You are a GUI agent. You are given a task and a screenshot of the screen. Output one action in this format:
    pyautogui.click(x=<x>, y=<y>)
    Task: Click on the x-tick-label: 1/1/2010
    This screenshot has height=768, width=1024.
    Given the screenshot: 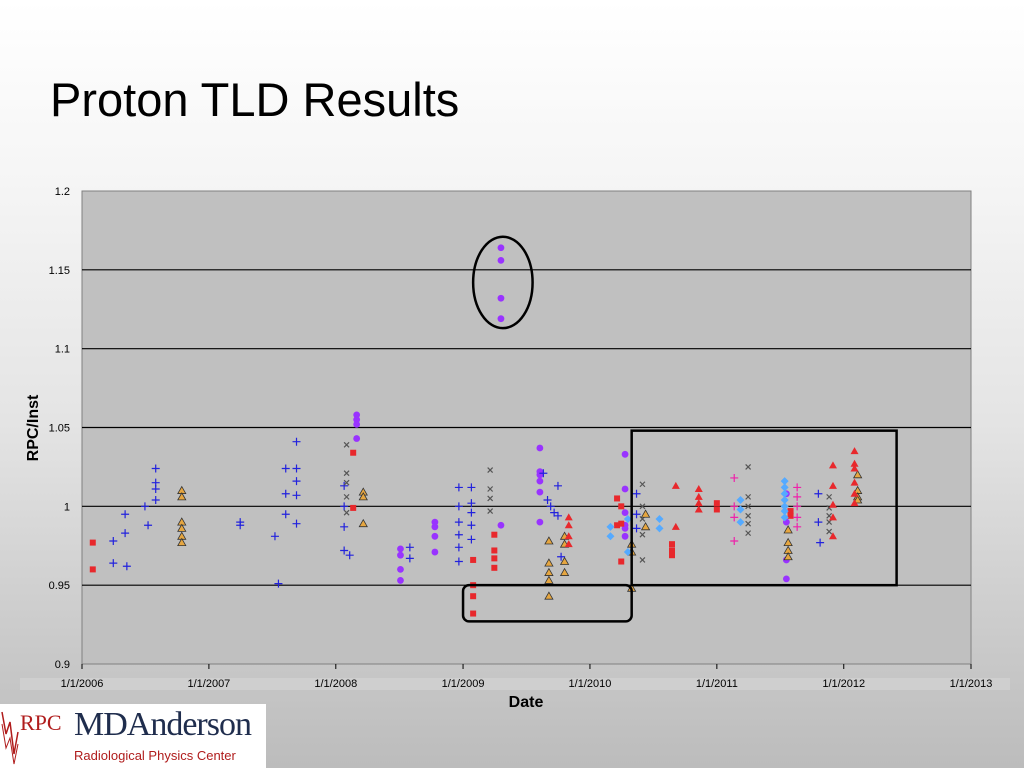 What is the action you would take?
    pyautogui.click(x=590, y=684)
    